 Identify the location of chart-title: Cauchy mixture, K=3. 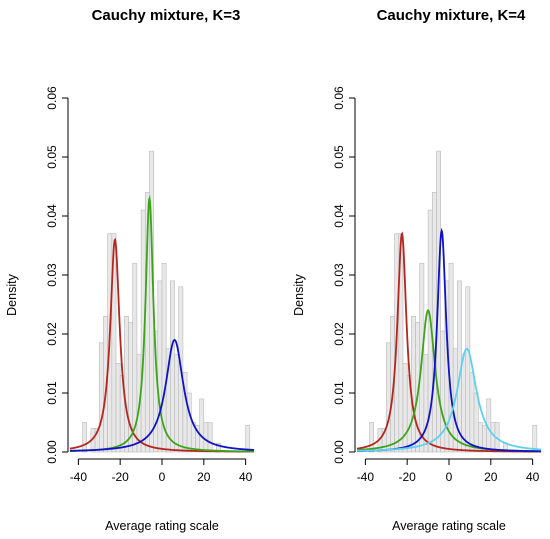
(166, 15).